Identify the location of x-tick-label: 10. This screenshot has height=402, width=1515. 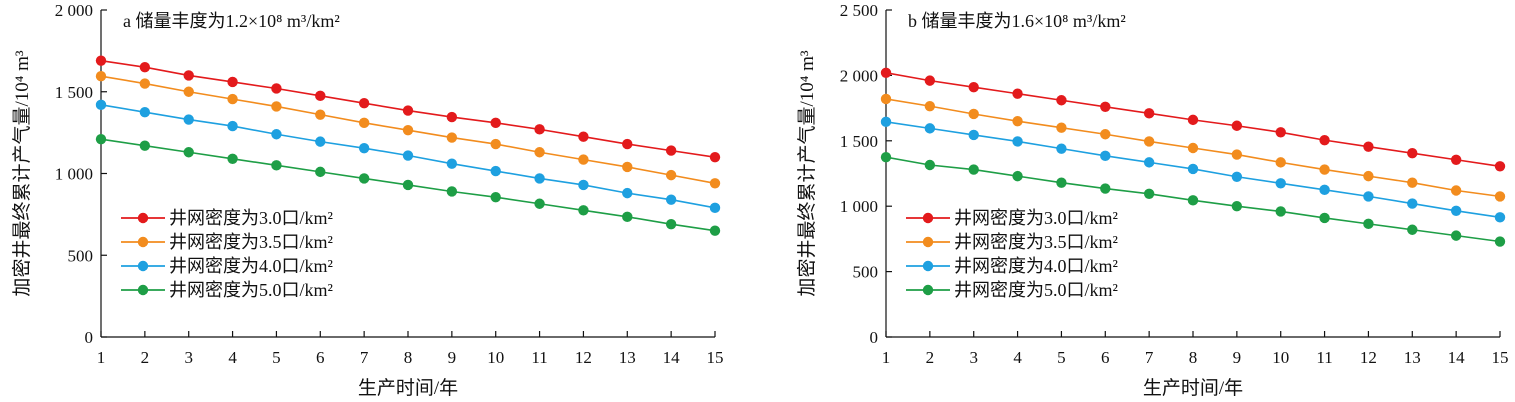
(1280, 357).